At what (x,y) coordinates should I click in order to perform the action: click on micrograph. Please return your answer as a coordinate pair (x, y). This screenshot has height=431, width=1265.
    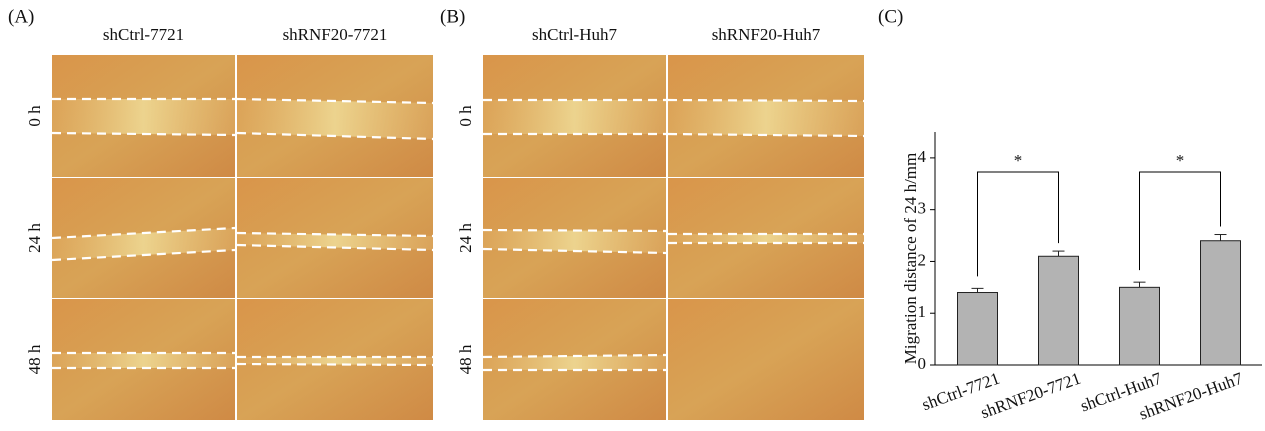
    Looking at the image, I should click on (766, 359).